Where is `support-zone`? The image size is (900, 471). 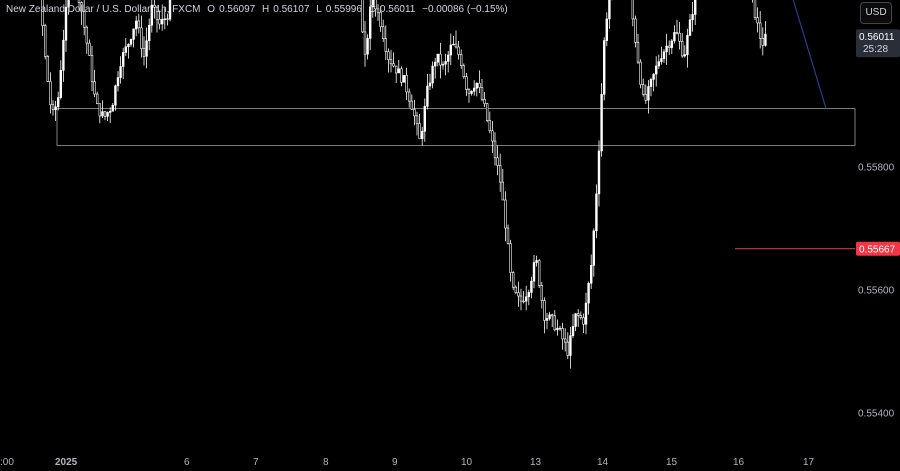 support-zone is located at coordinates (456, 127).